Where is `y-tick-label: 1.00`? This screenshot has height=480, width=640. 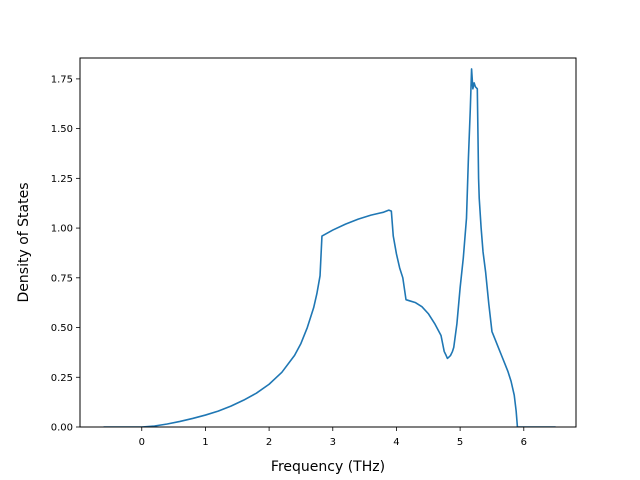
y-tick-label: 1.00 is located at coordinates (62, 229).